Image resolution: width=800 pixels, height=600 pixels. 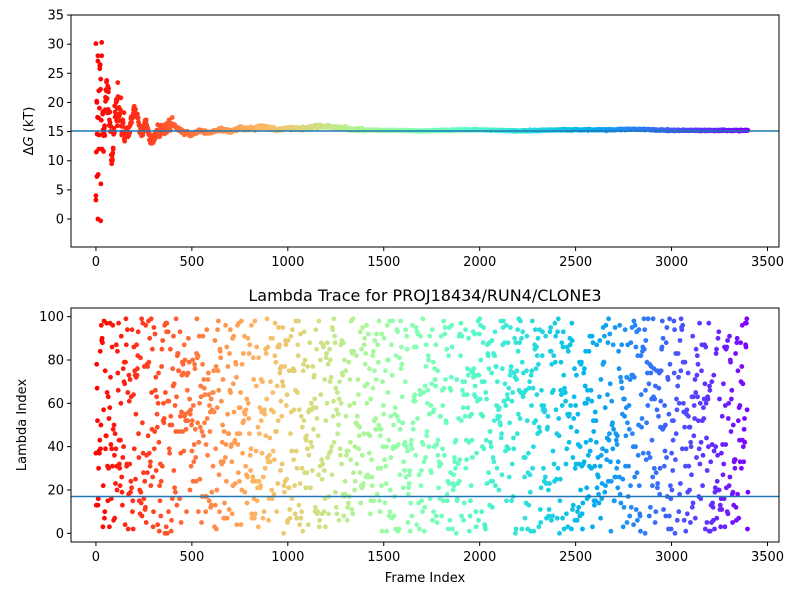 What do you see at coordinates (671, 557) in the screenshot?
I see `lambda-x-tick-label: 3000` at bounding box center [671, 557].